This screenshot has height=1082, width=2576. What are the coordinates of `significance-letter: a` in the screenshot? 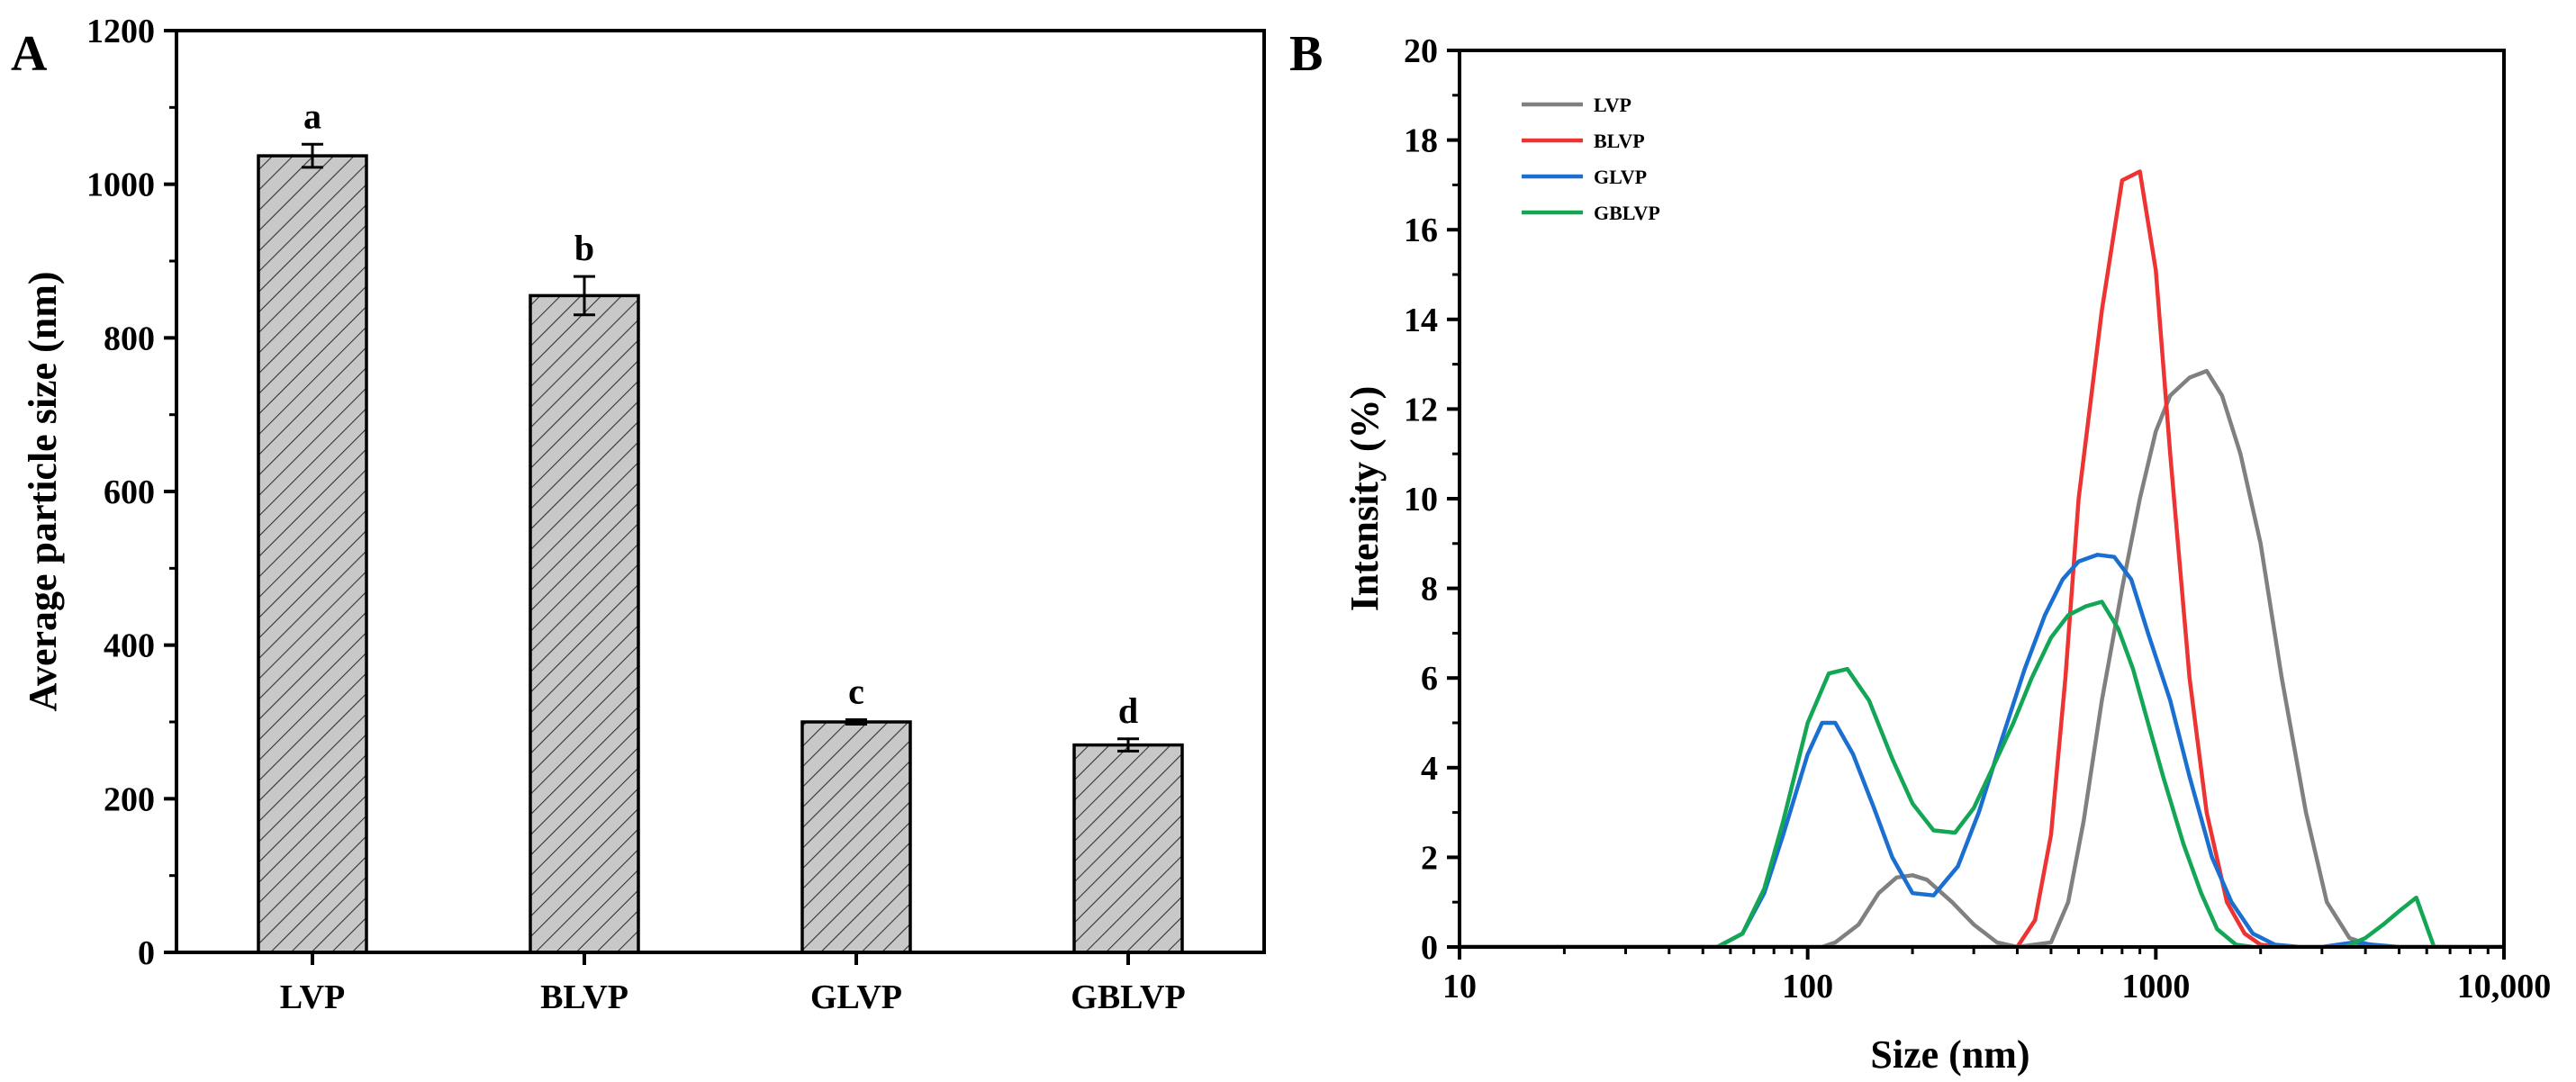 It's located at (312, 115).